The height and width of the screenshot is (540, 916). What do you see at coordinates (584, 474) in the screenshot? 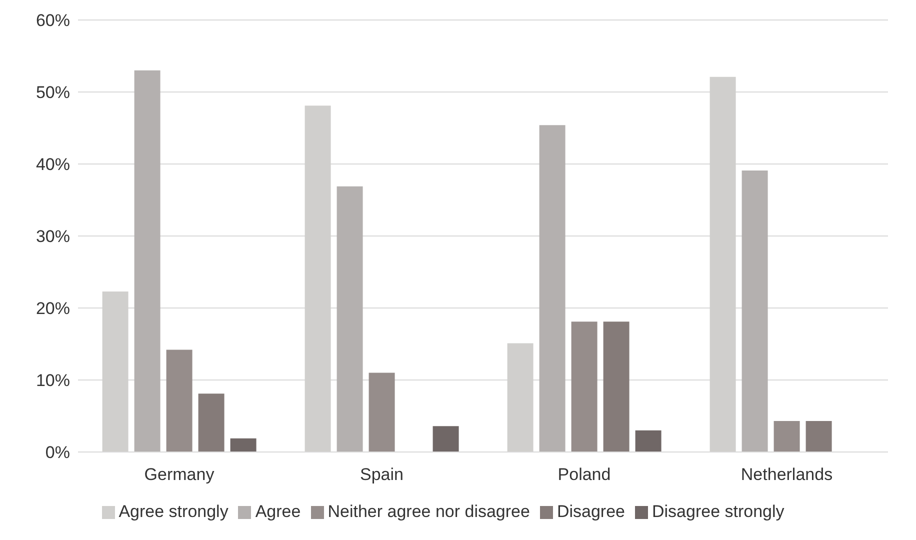
I see `x-tick-label: Poland` at bounding box center [584, 474].